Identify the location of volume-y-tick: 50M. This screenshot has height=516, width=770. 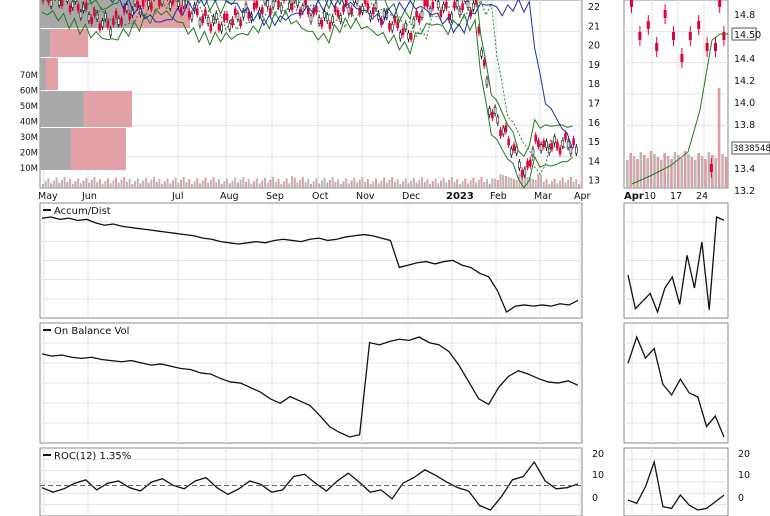
(29, 107).